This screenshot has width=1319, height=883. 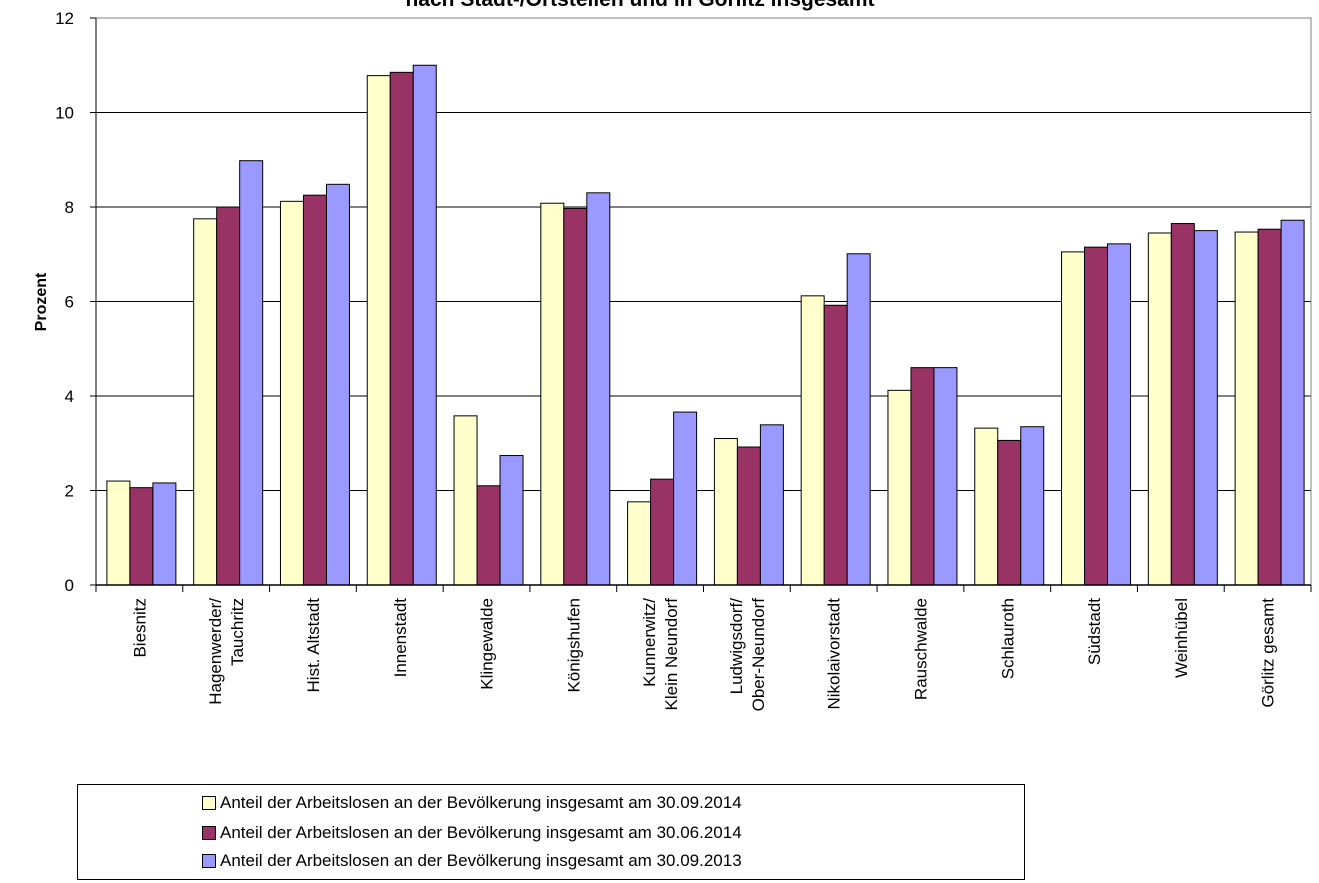 What do you see at coordinates (1007, 638) in the screenshot?
I see `x-category-label: Schlauroth` at bounding box center [1007, 638].